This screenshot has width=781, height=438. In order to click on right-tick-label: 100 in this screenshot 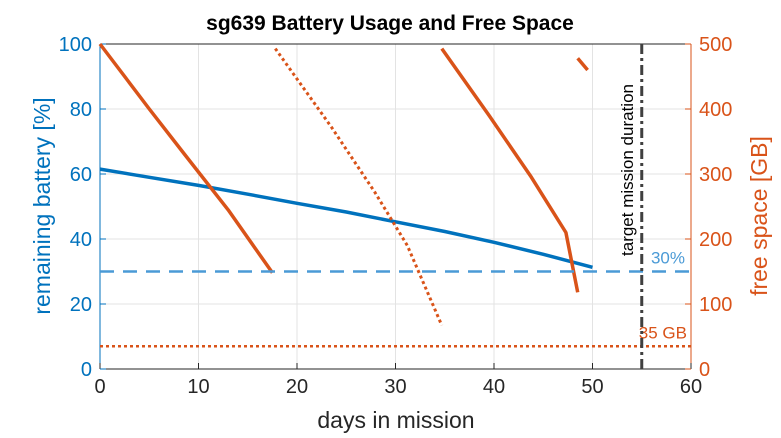, I will do `click(715, 305)`.